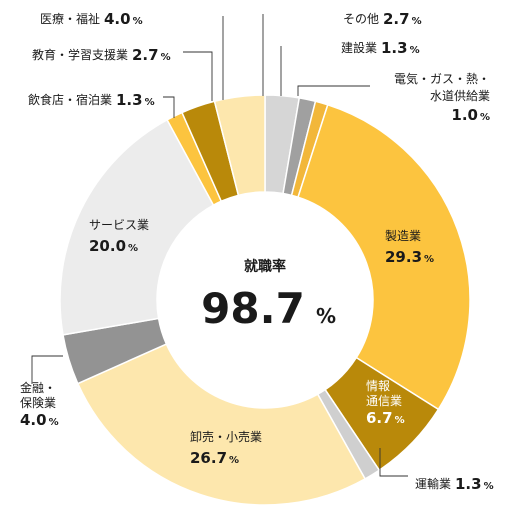  Describe the element at coordinates (460, 96) in the screenshot. I see `category-name-line: 水道供給業` at that location.